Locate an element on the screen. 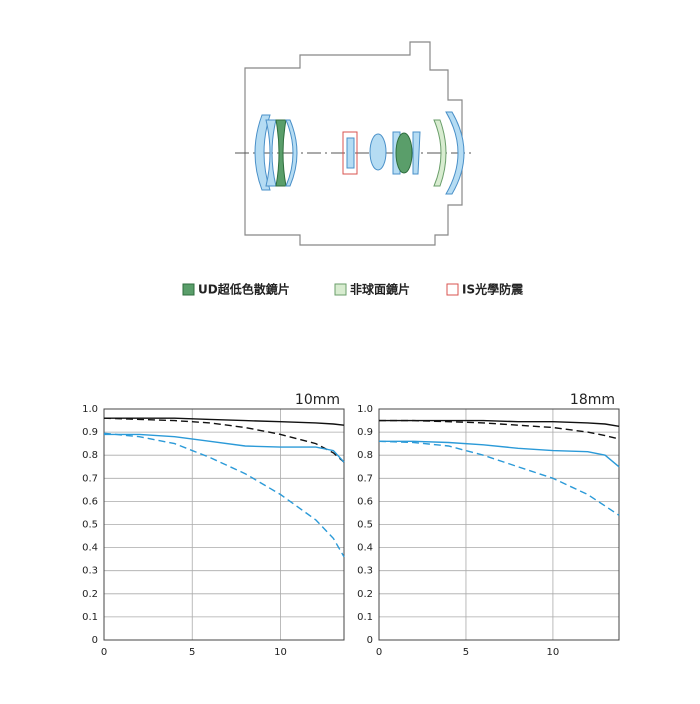  legend-label: 非球面鏡片 is located at coordinates (380, 289).